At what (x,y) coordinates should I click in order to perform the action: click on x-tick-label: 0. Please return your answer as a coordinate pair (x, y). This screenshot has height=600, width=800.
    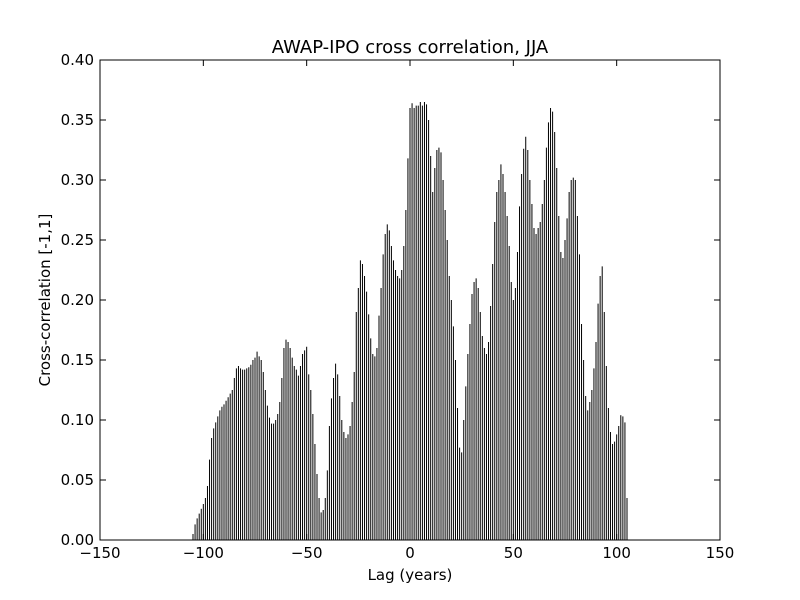
    Looking at the image, I should click on (410, 553).